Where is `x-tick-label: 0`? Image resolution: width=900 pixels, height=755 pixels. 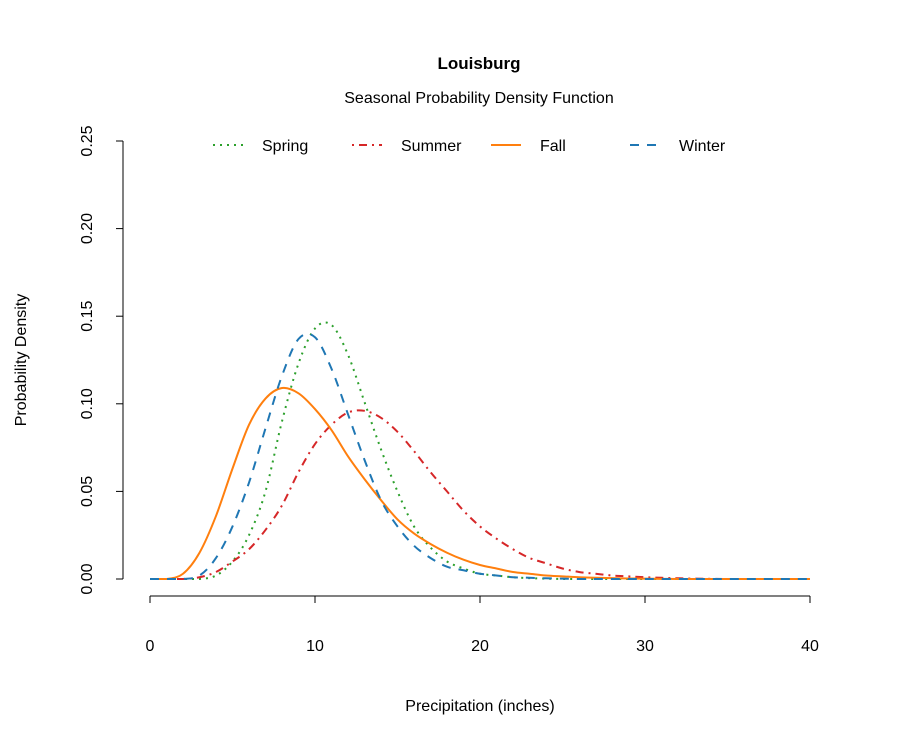
x-tick-label: 0 is located at coordinates (150, 646).